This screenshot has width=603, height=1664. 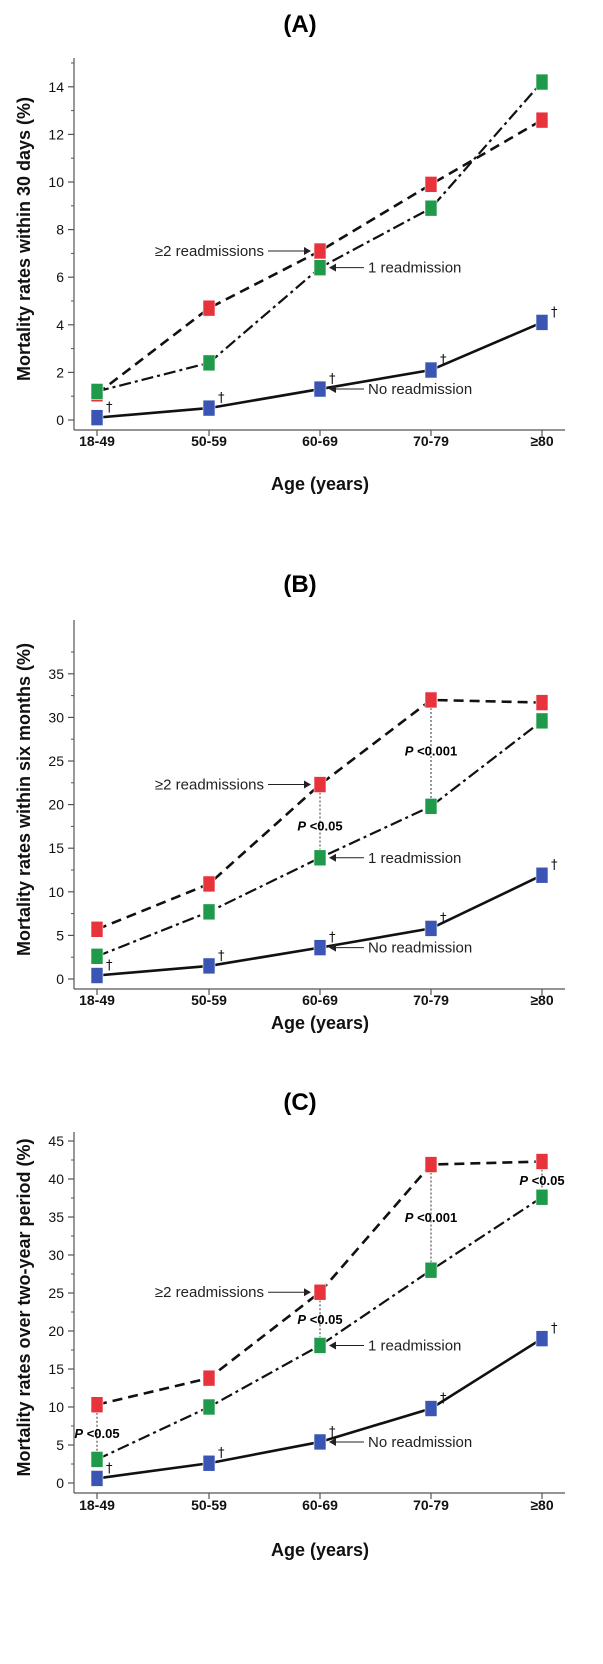 What do you see at coordinates (60, 372) in the screenshot?
I see `y-tick-label: 2` at bounding box center [60, 372].